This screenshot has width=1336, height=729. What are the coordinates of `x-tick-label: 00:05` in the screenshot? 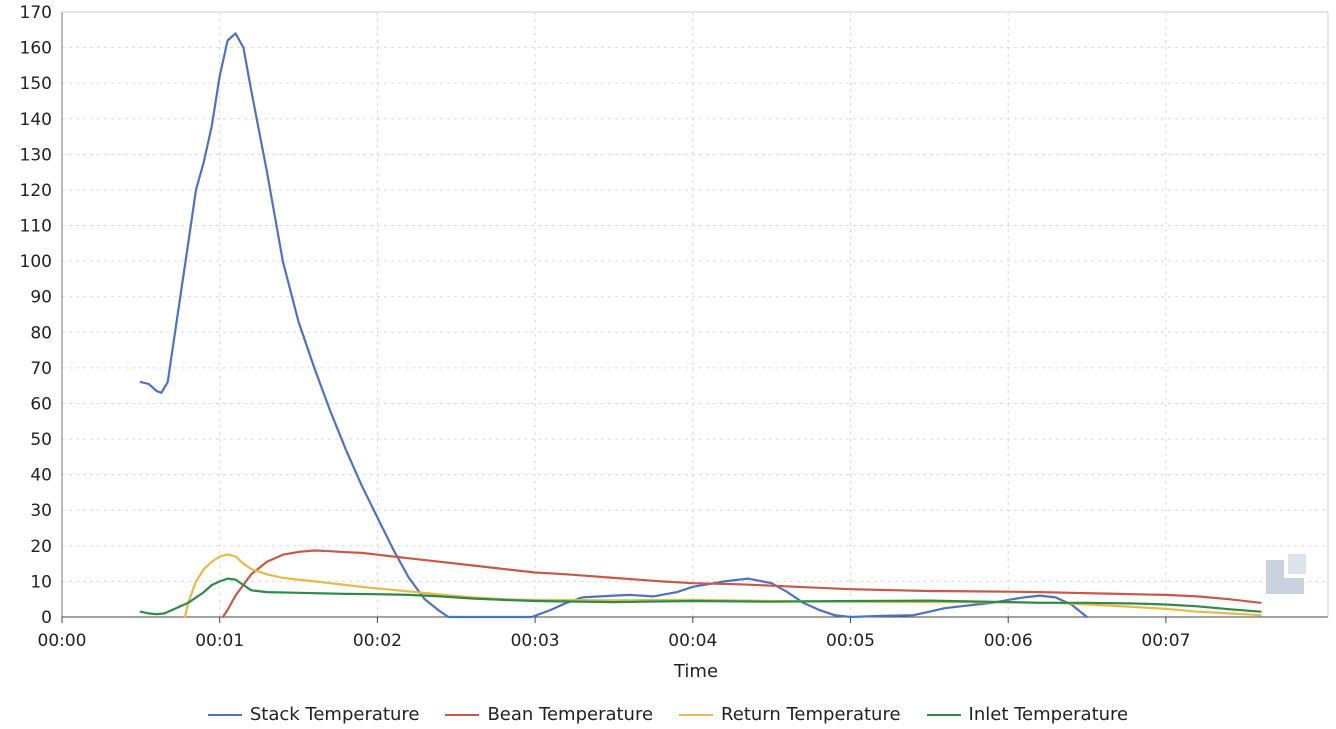 It's located at (850, 641).